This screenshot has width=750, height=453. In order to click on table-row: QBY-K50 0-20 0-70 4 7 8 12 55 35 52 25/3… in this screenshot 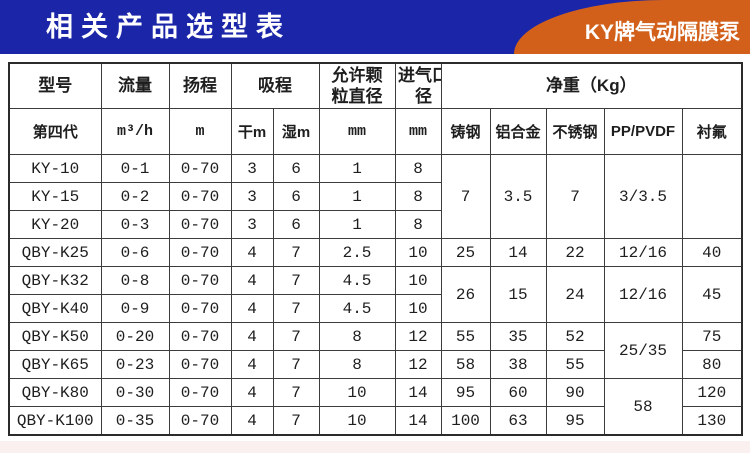, I will do `click(375, 350)`.